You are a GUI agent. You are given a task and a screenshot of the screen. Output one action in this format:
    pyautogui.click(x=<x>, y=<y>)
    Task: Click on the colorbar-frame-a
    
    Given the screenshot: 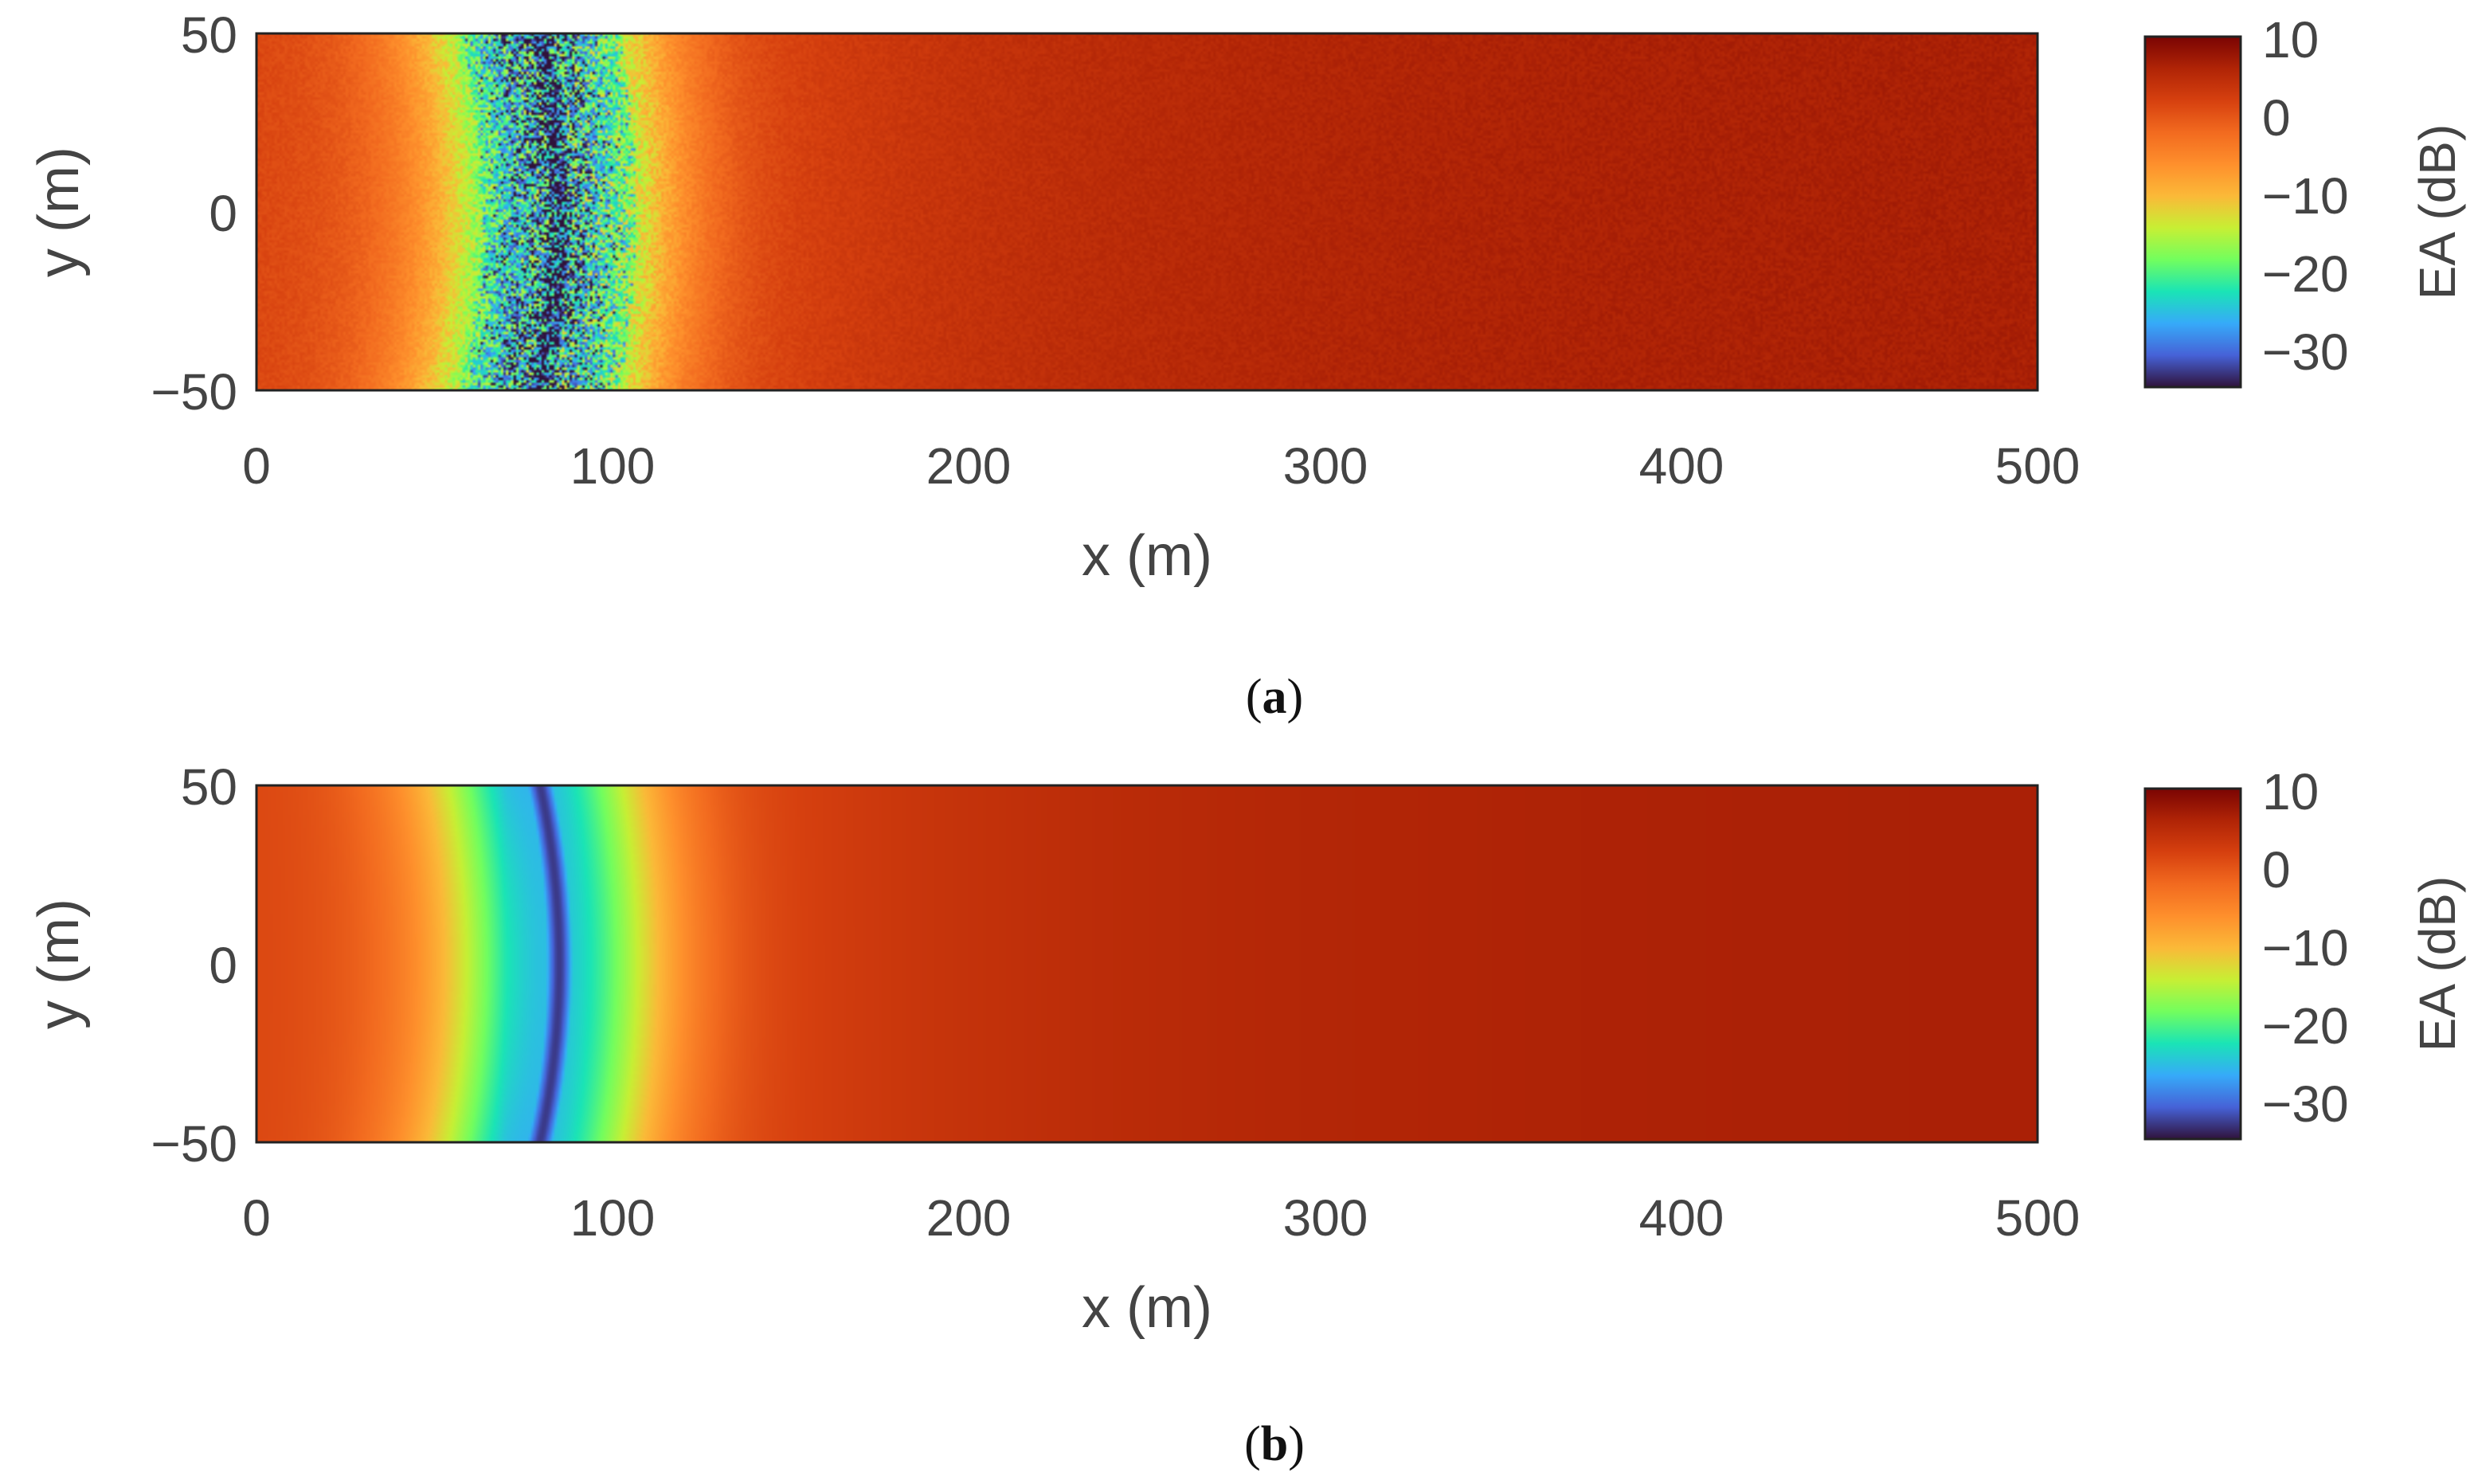 What is the action you would take?
    pyautogui.click(x=2192, y=212)
    